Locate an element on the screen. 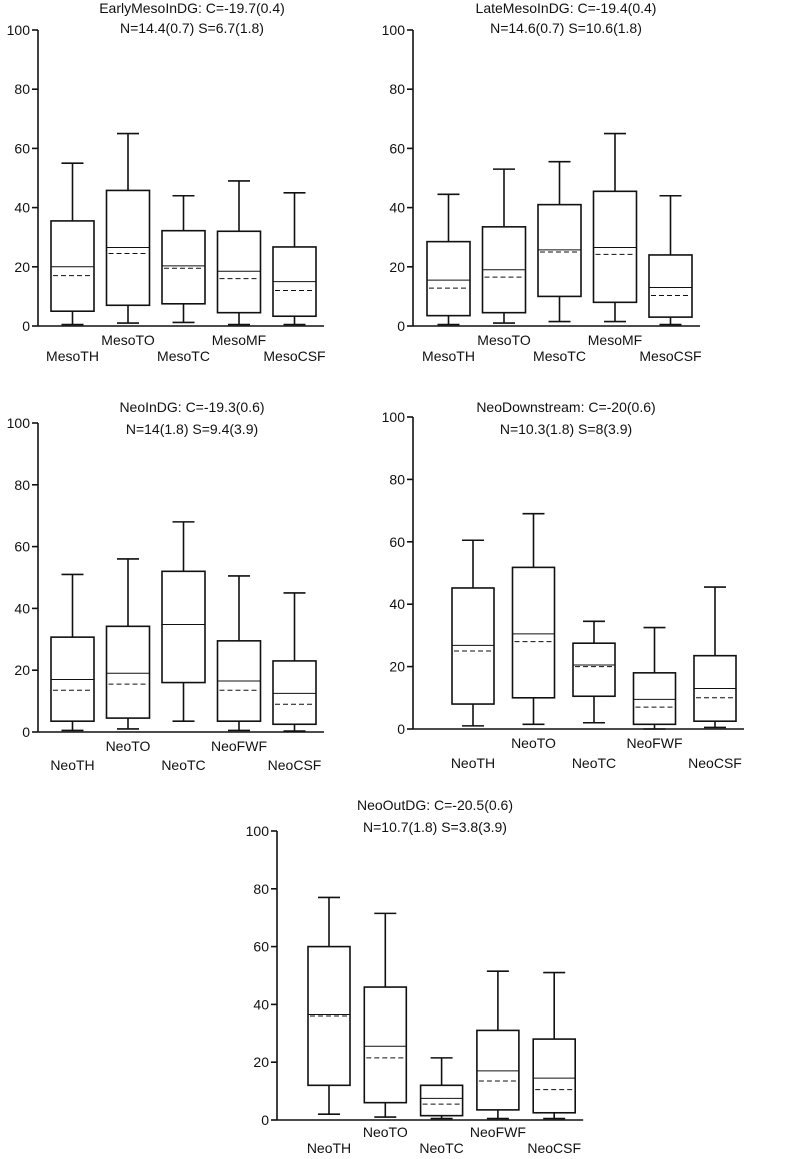 Image resolution: width=785 pixels, height=1159 pixels. box-mesocsf is located at coordinates (294, 259).